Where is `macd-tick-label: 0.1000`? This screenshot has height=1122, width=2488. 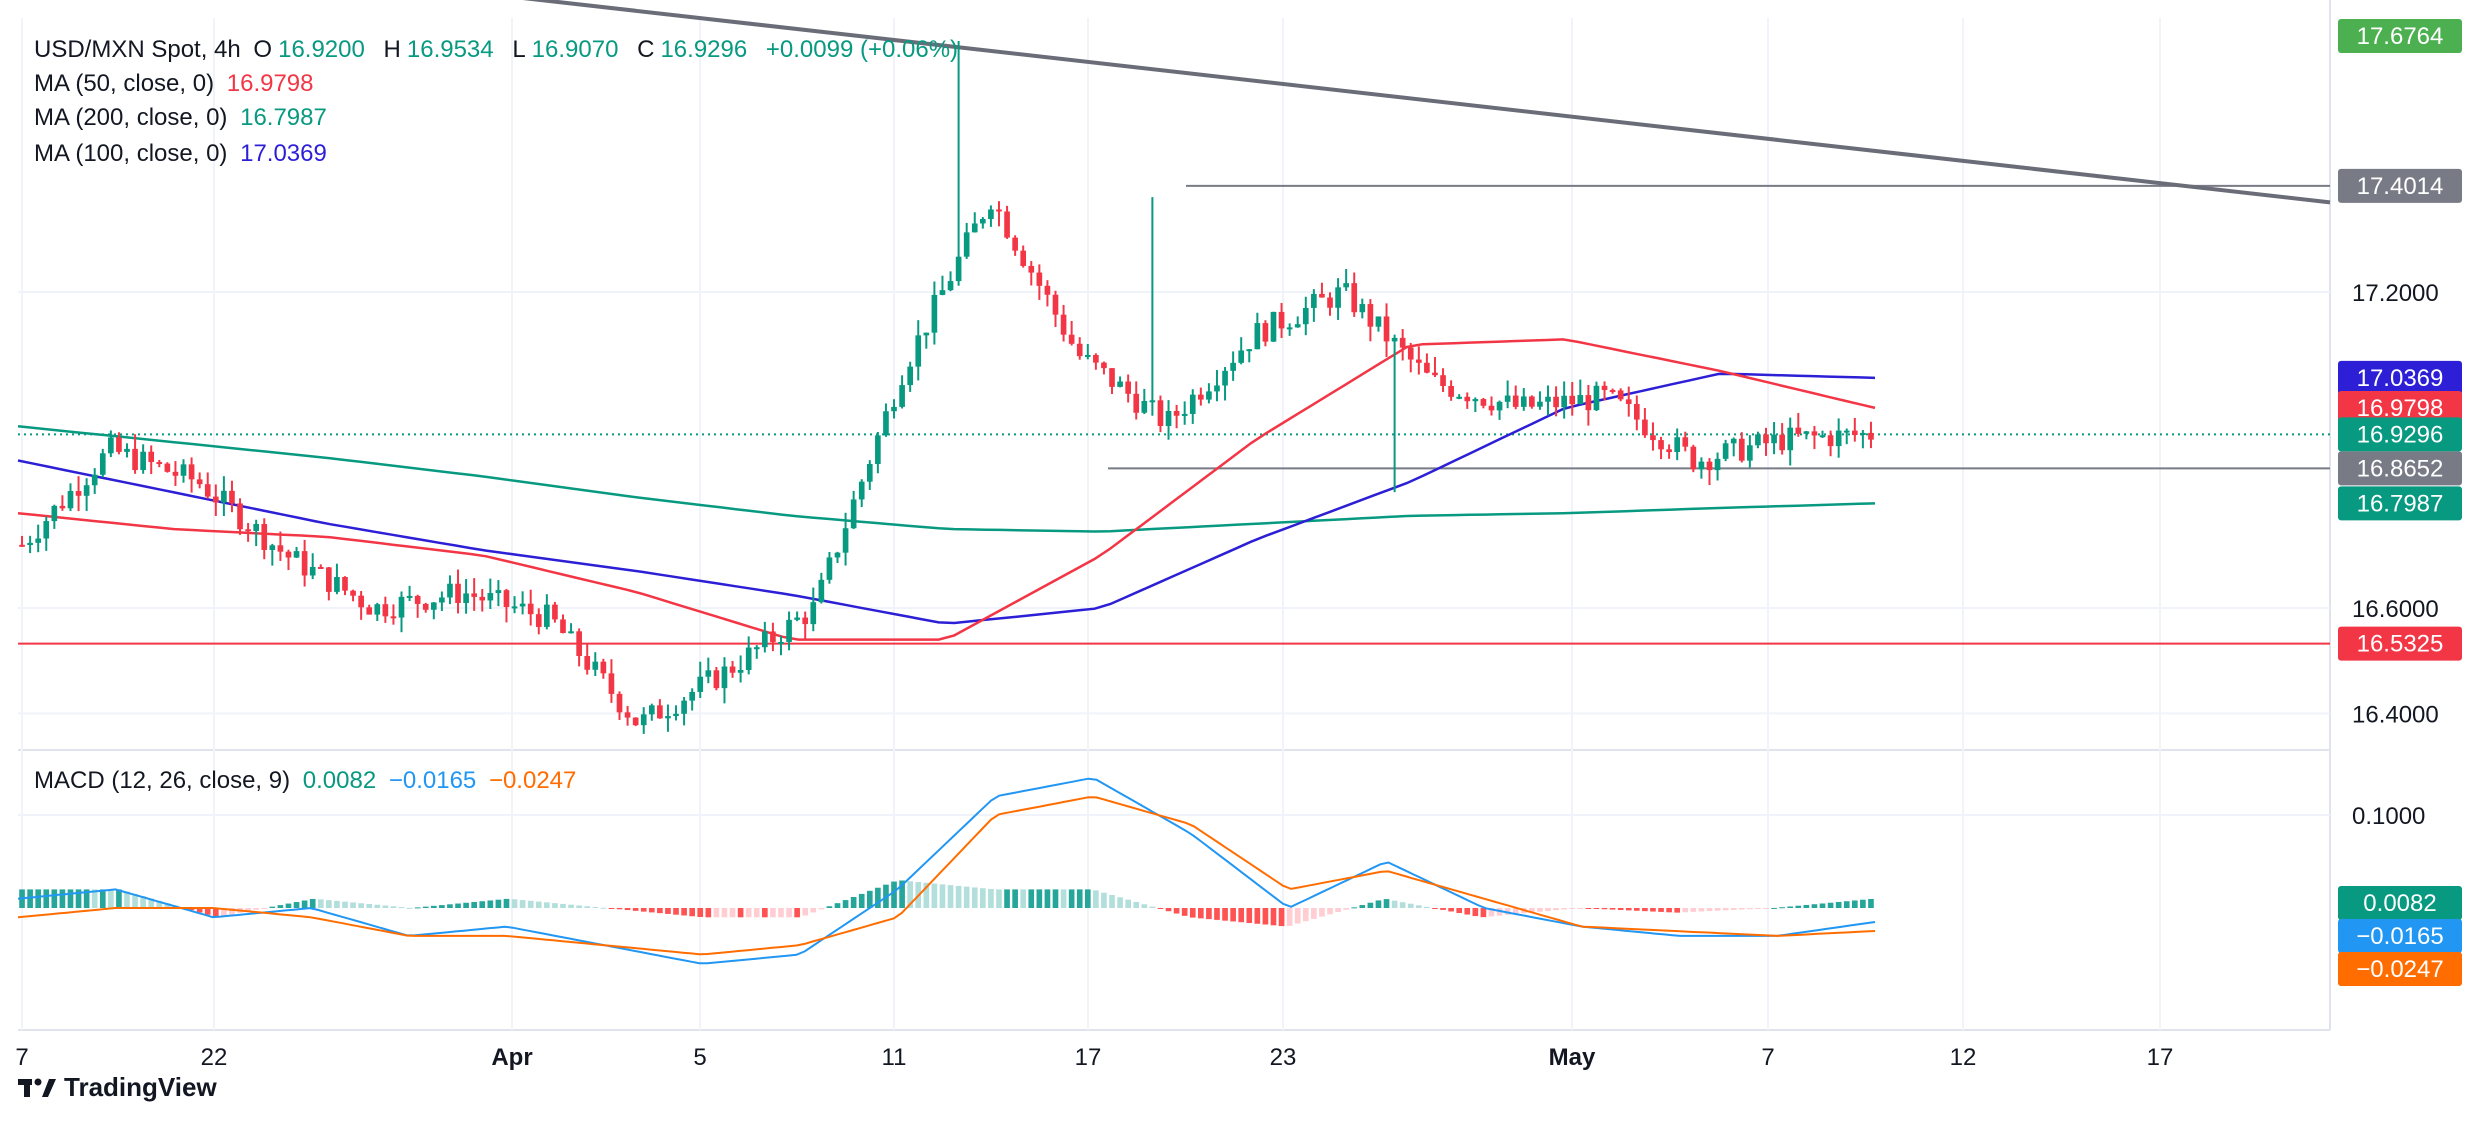
macd-tick-label: 0.1000 is located at coordinates (2388, 816).